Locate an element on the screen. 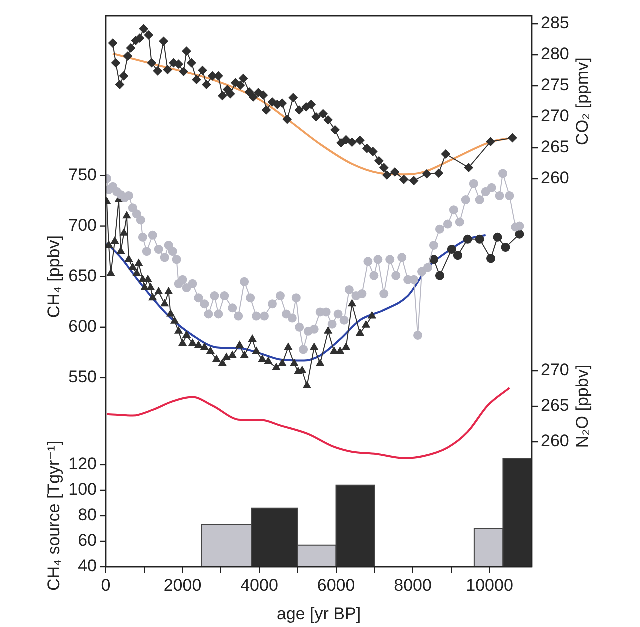  y2-tick-label: 275 is located at coordinates (555, 85).